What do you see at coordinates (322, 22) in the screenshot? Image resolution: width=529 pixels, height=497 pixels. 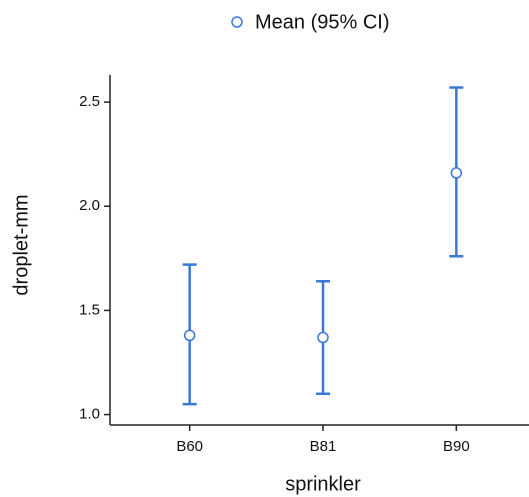 I see `legend-label: Mean (95% CI)` at bounding box center [322, 22].